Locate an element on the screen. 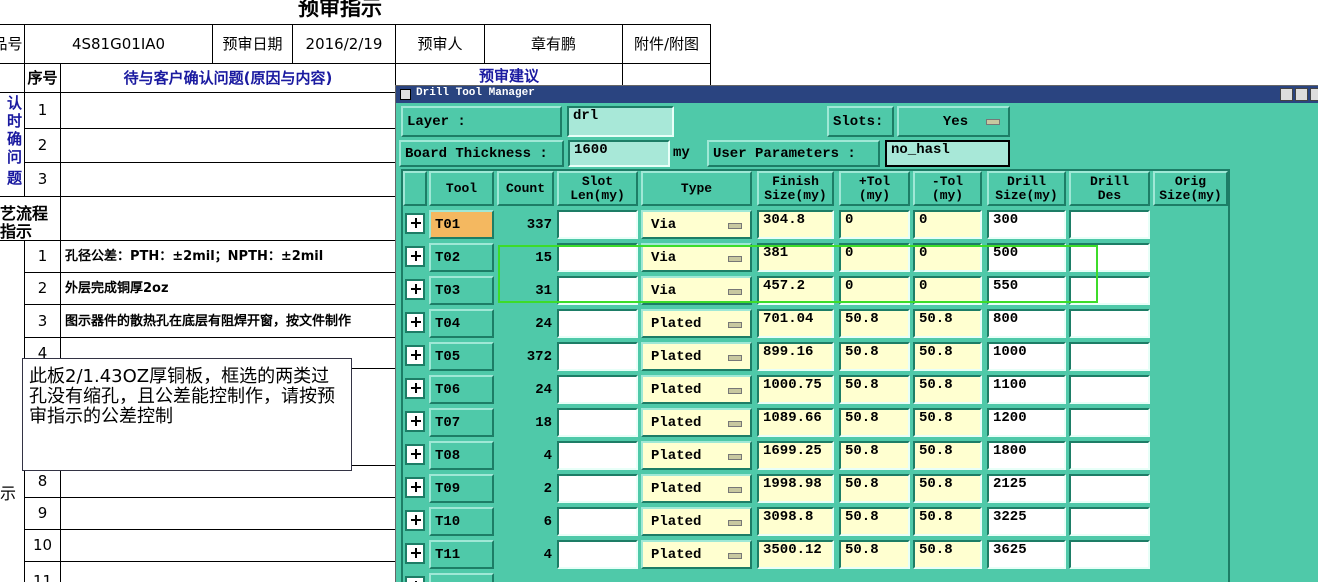 This screenshot has width=1318, height=582. finish-size-field: 381 is located at coordinates (795, 257).